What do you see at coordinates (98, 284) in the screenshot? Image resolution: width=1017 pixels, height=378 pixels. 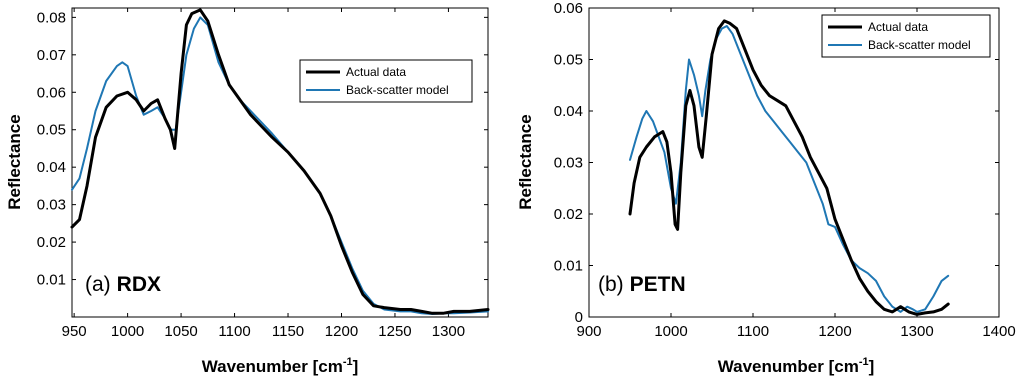 I see `panel-letter: (a)` at bounding box center [98, 284].